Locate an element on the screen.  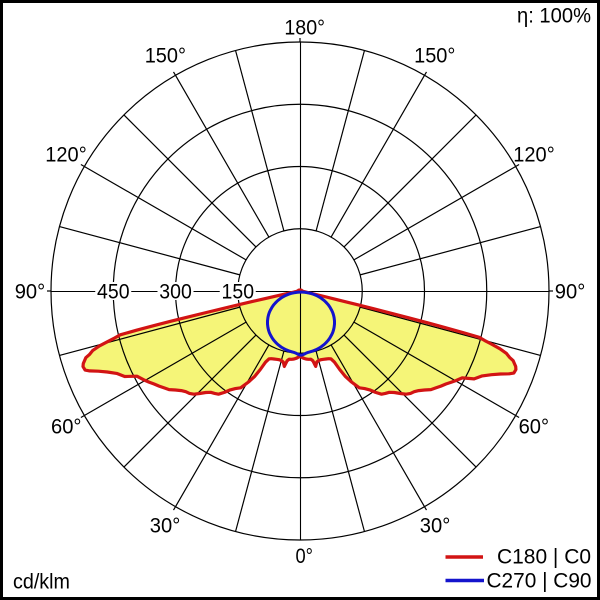
svg-text: 150 is located at coordinates (238, 292).